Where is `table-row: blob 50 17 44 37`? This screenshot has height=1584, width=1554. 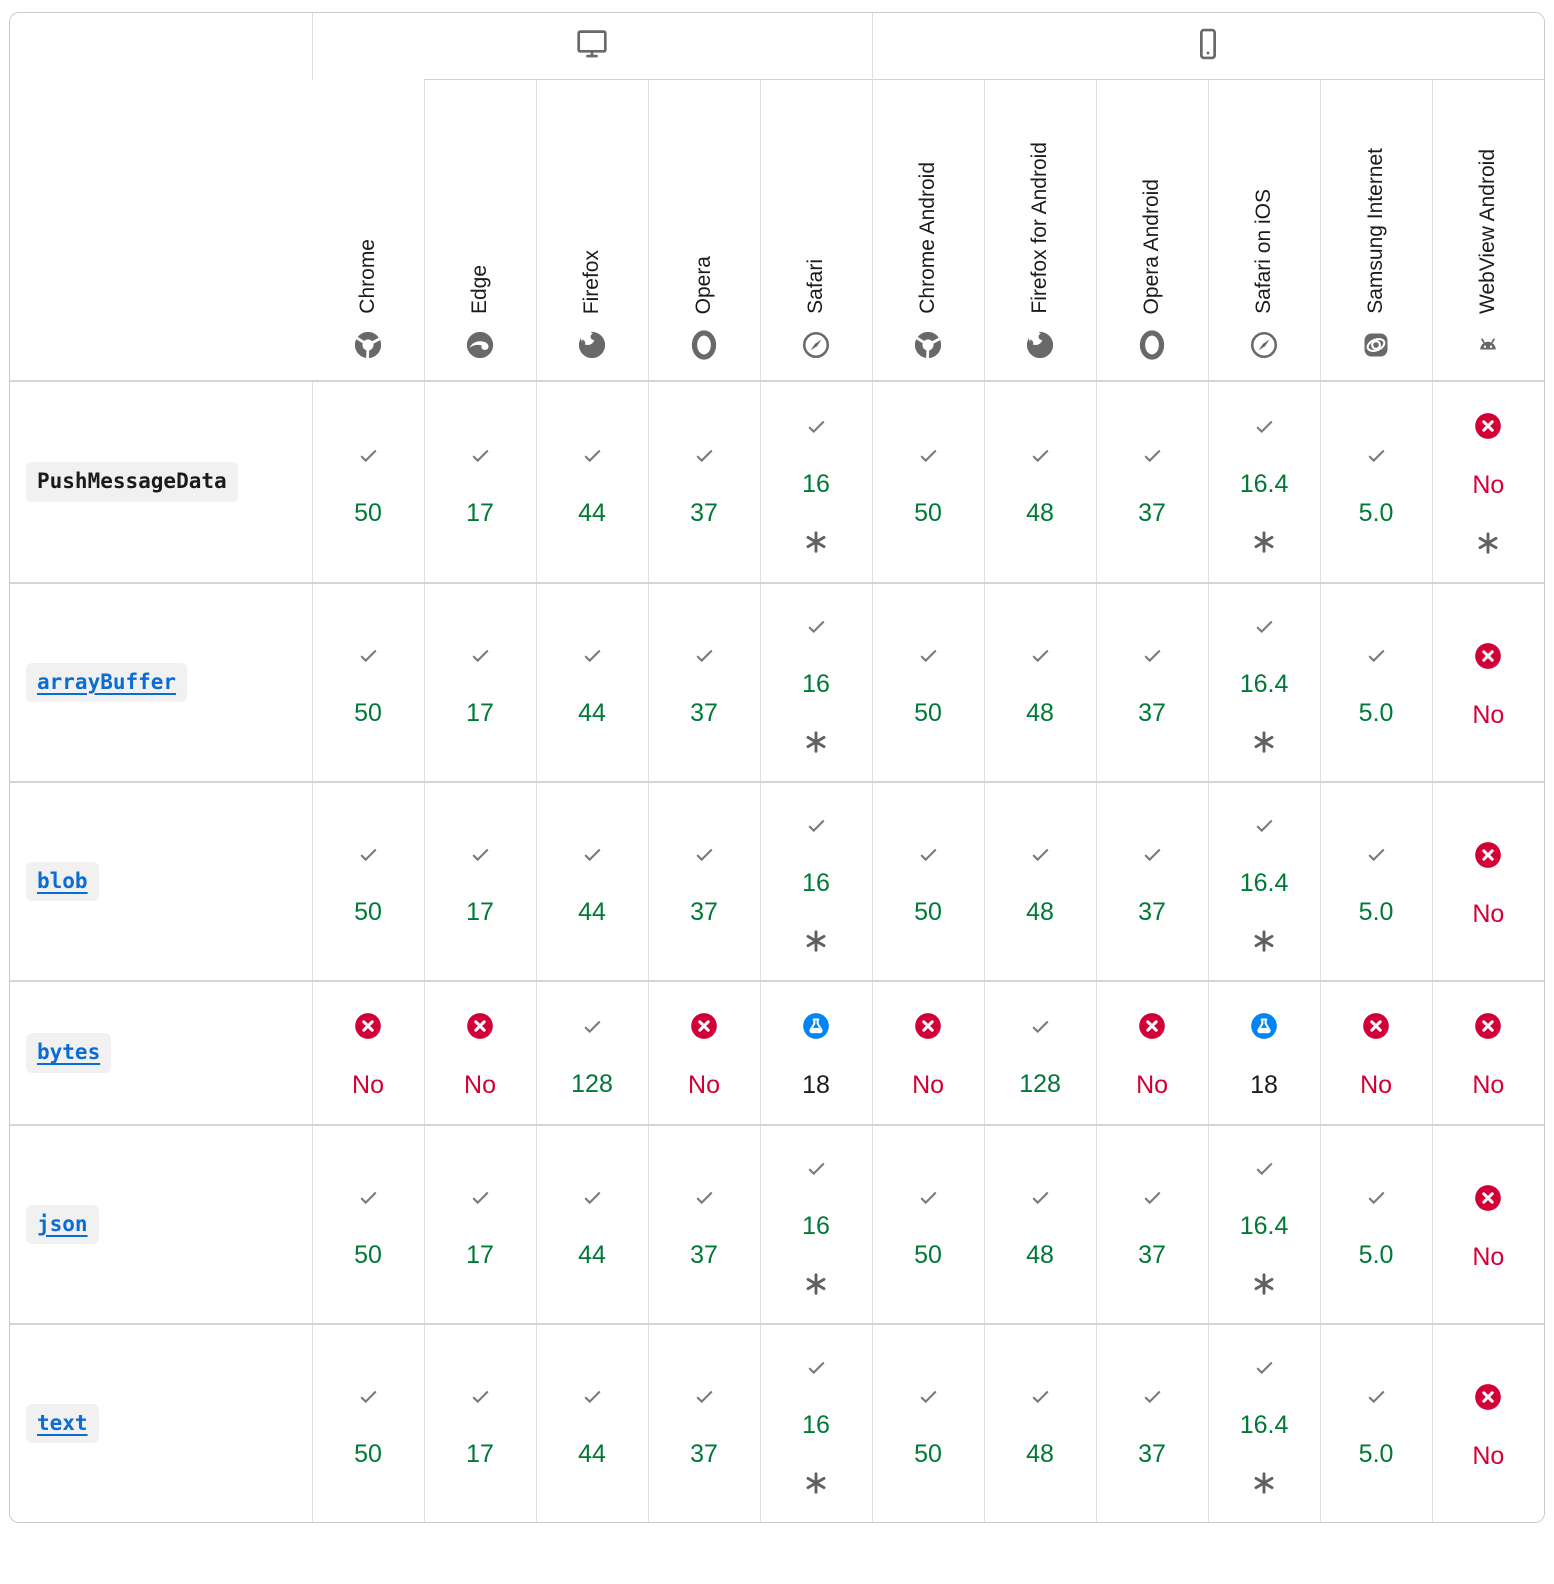 table-row: blob 50 17 44 37 is located at coordinates (777, 881).